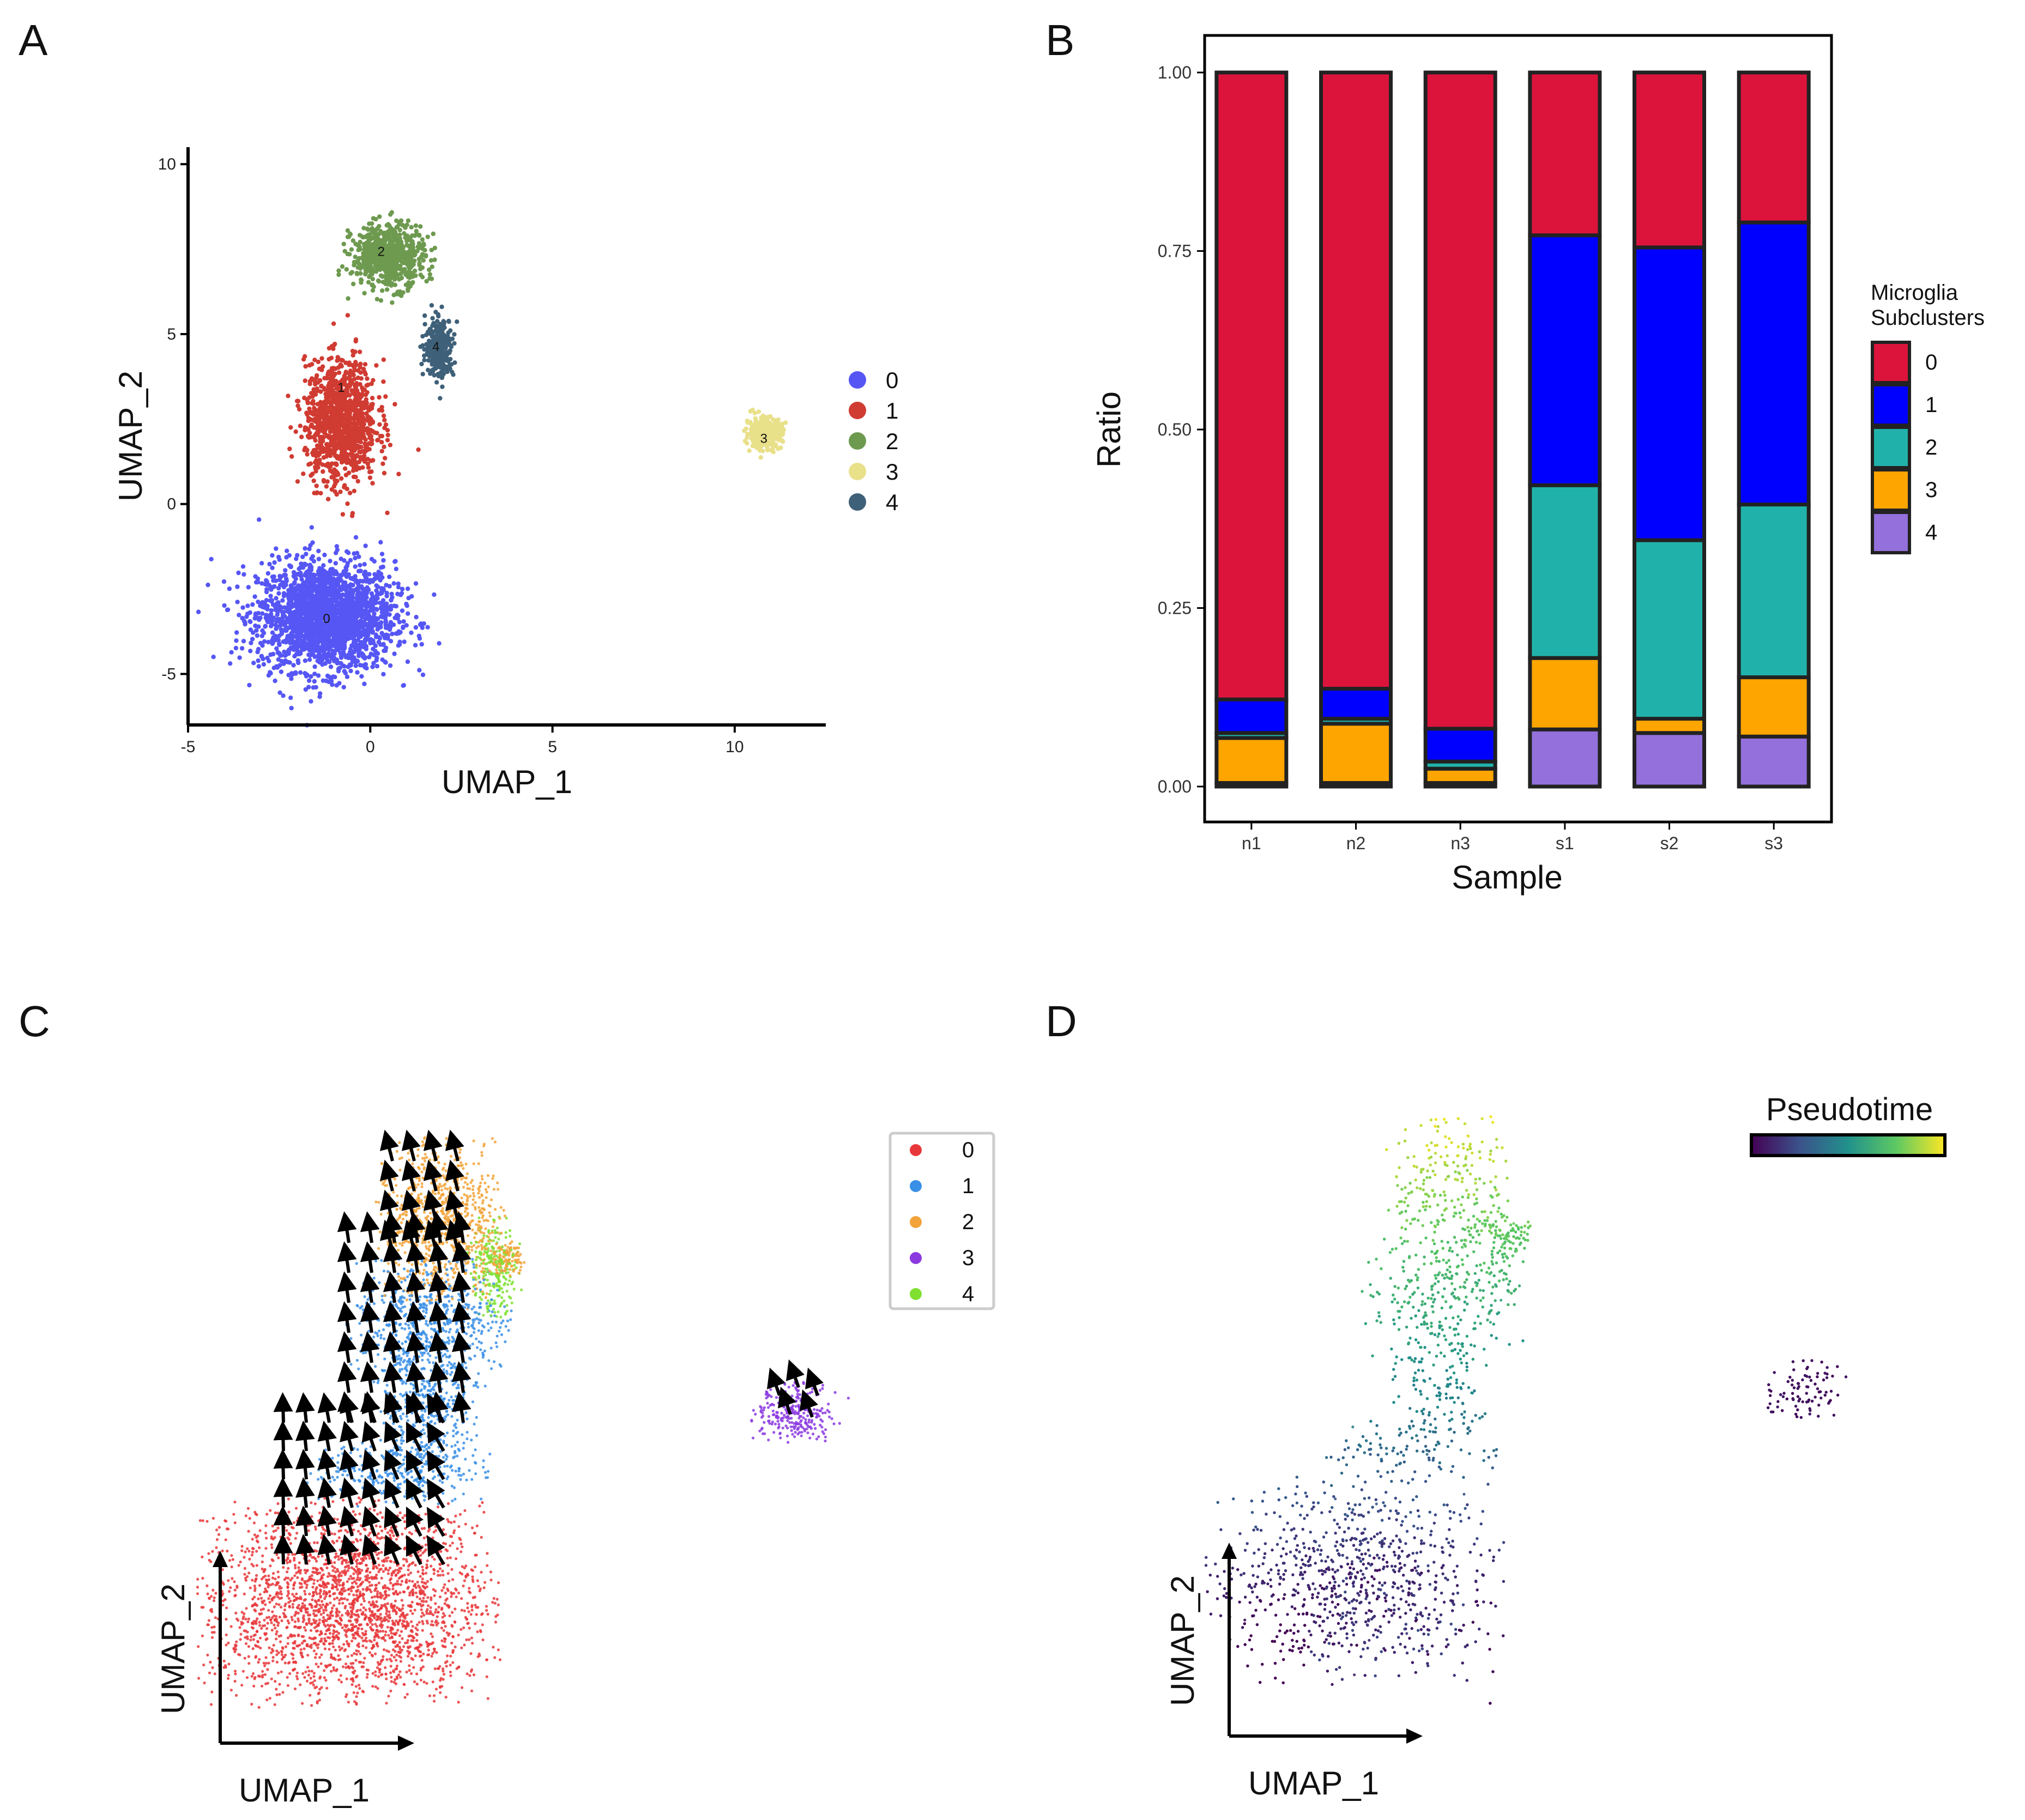 The width and height of the screenshot is (2025, 1820). What do you see at coordinates (892, 411) in the screenshot?
I see `legend-label: 1` at bounding box center [892, 411].